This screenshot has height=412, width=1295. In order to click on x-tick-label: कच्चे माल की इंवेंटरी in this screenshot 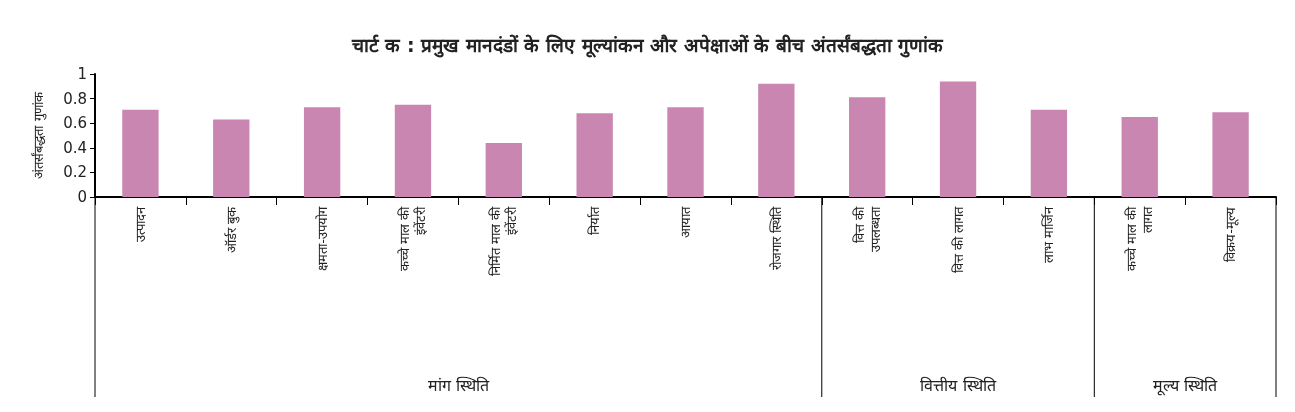, I will do `click(413, 239)`.